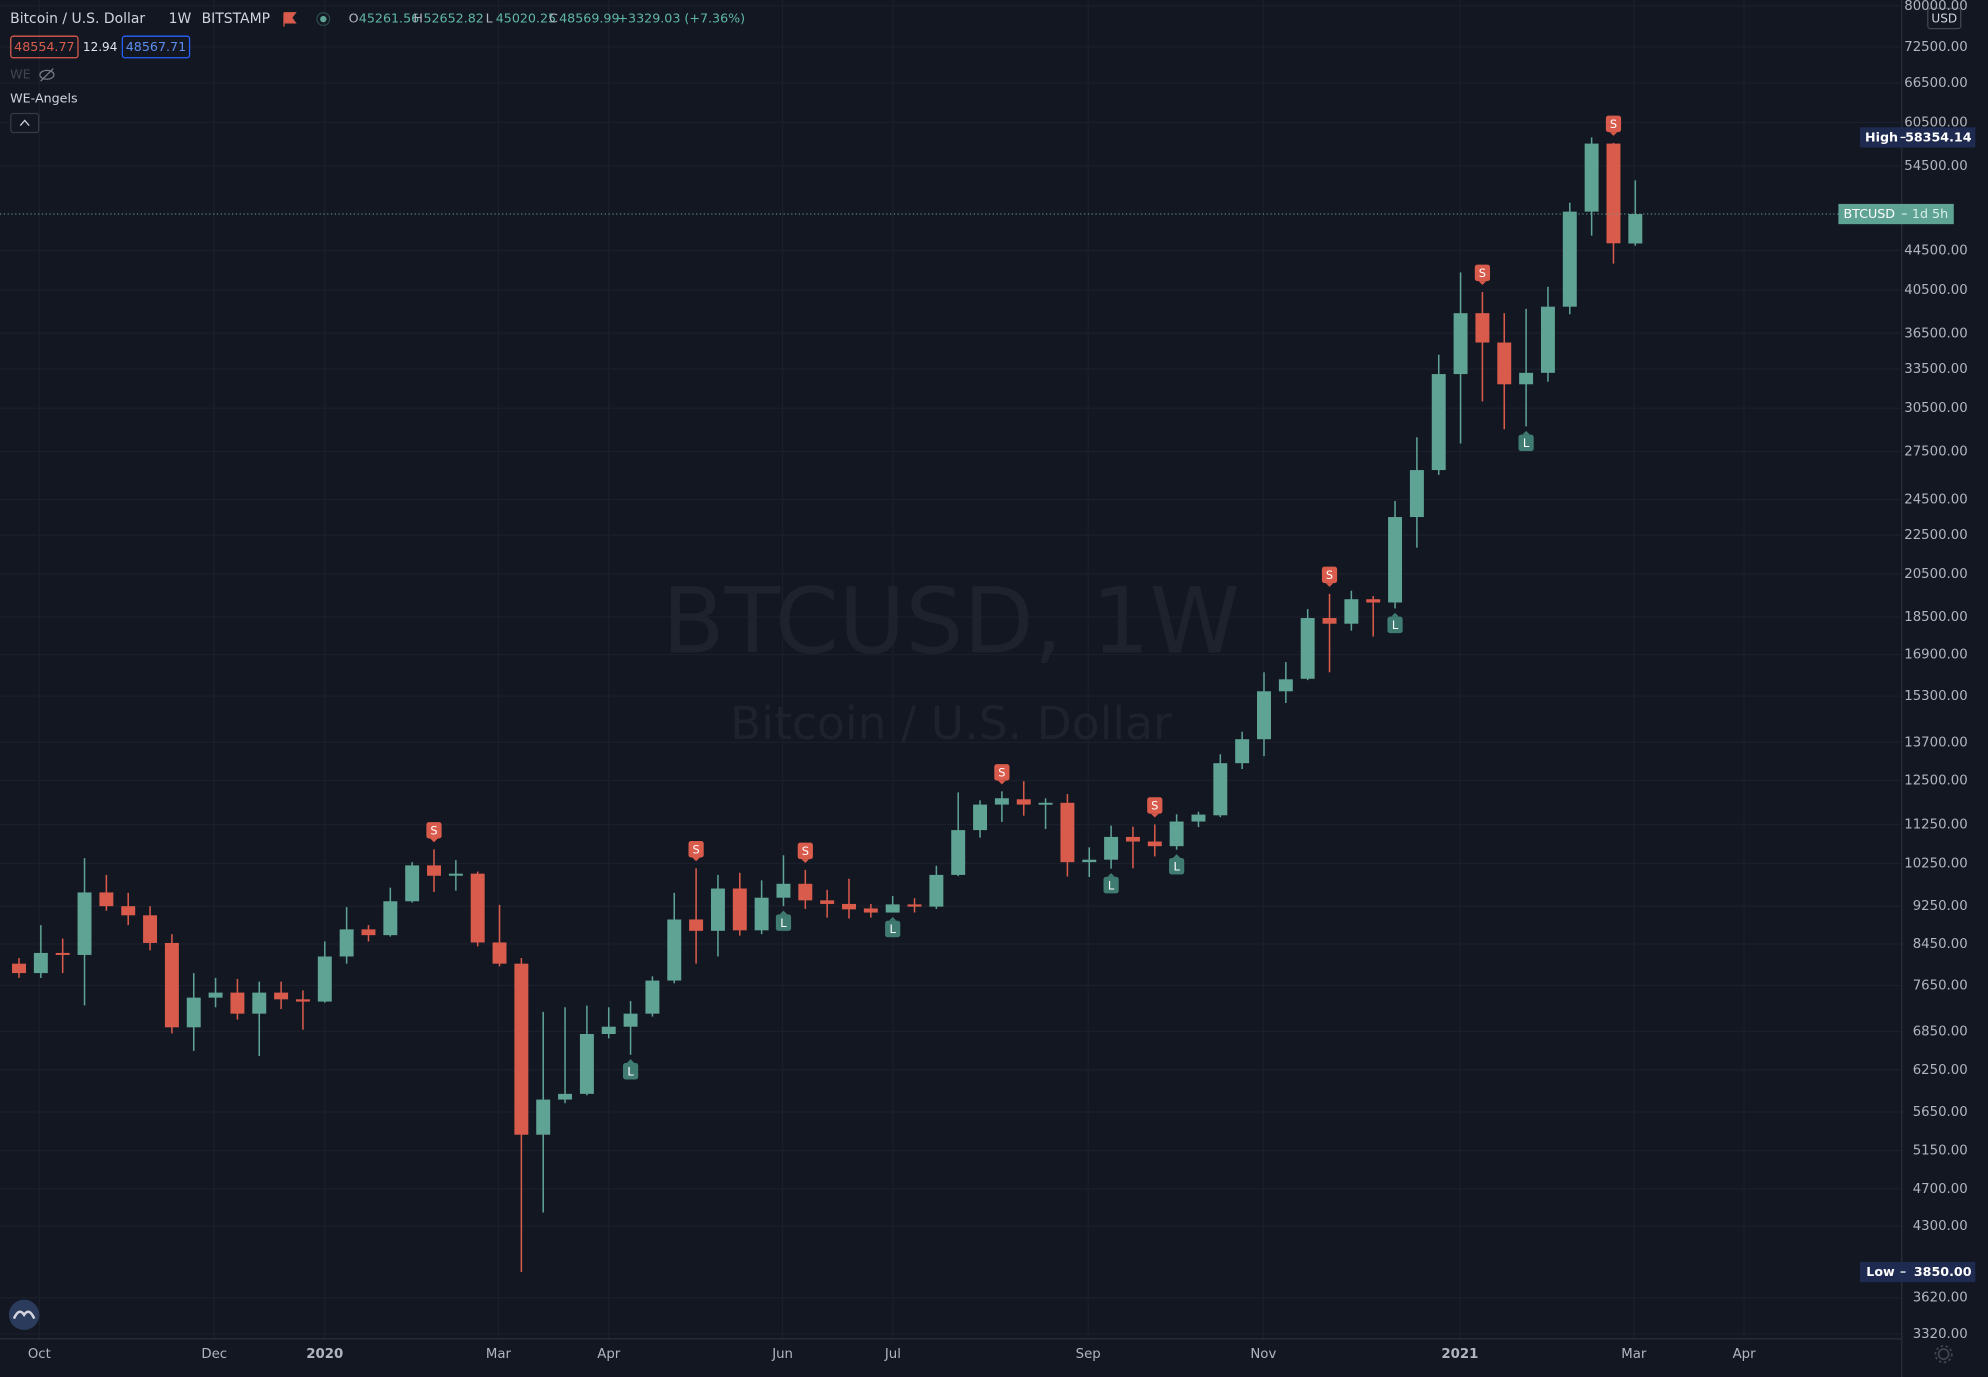 The width and height of the screenshot is (1988, 1377). Describe the element at coordinates (24, 1315) in the screenshot. I see `logo` at that location.